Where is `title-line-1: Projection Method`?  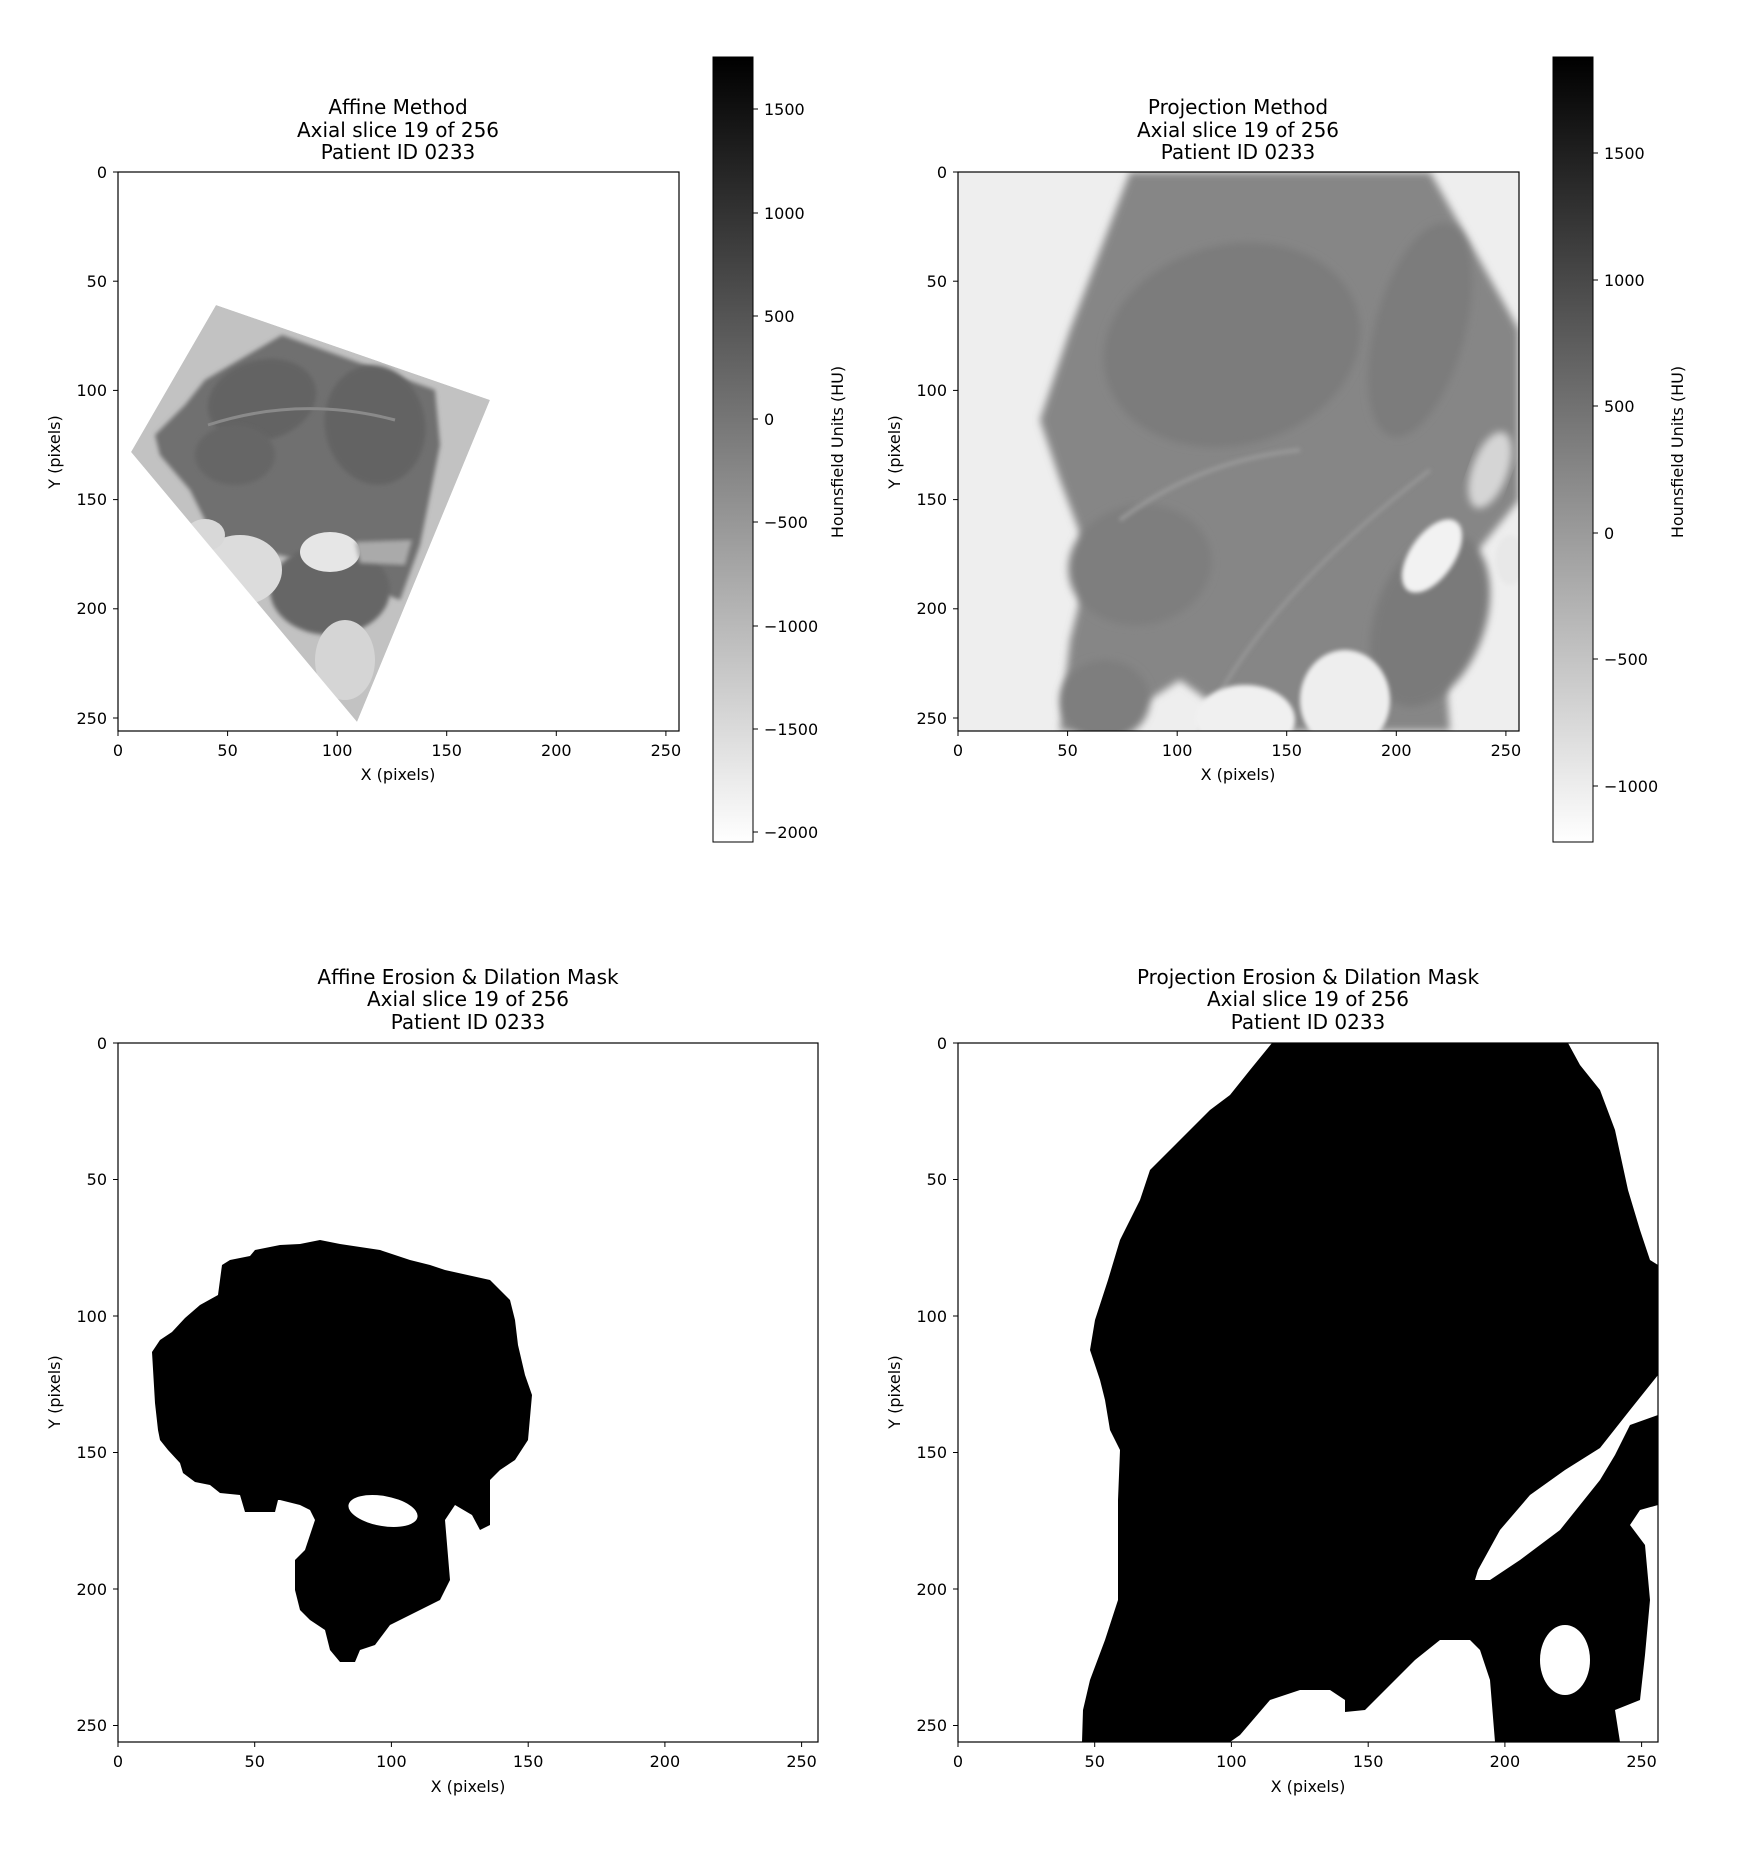
title-line-1: Projection Method is located at coordinates (1238, 107).